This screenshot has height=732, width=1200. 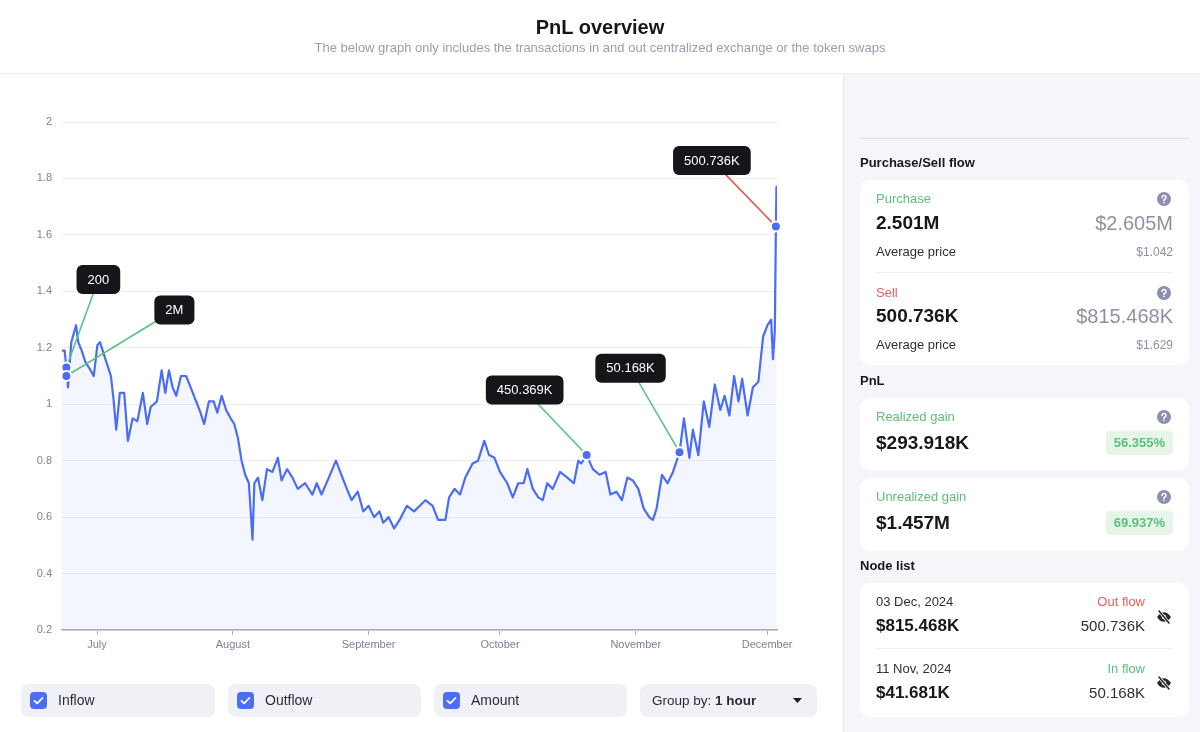 I want to click on annotation: 50.168K, so click(x=631, y=368).